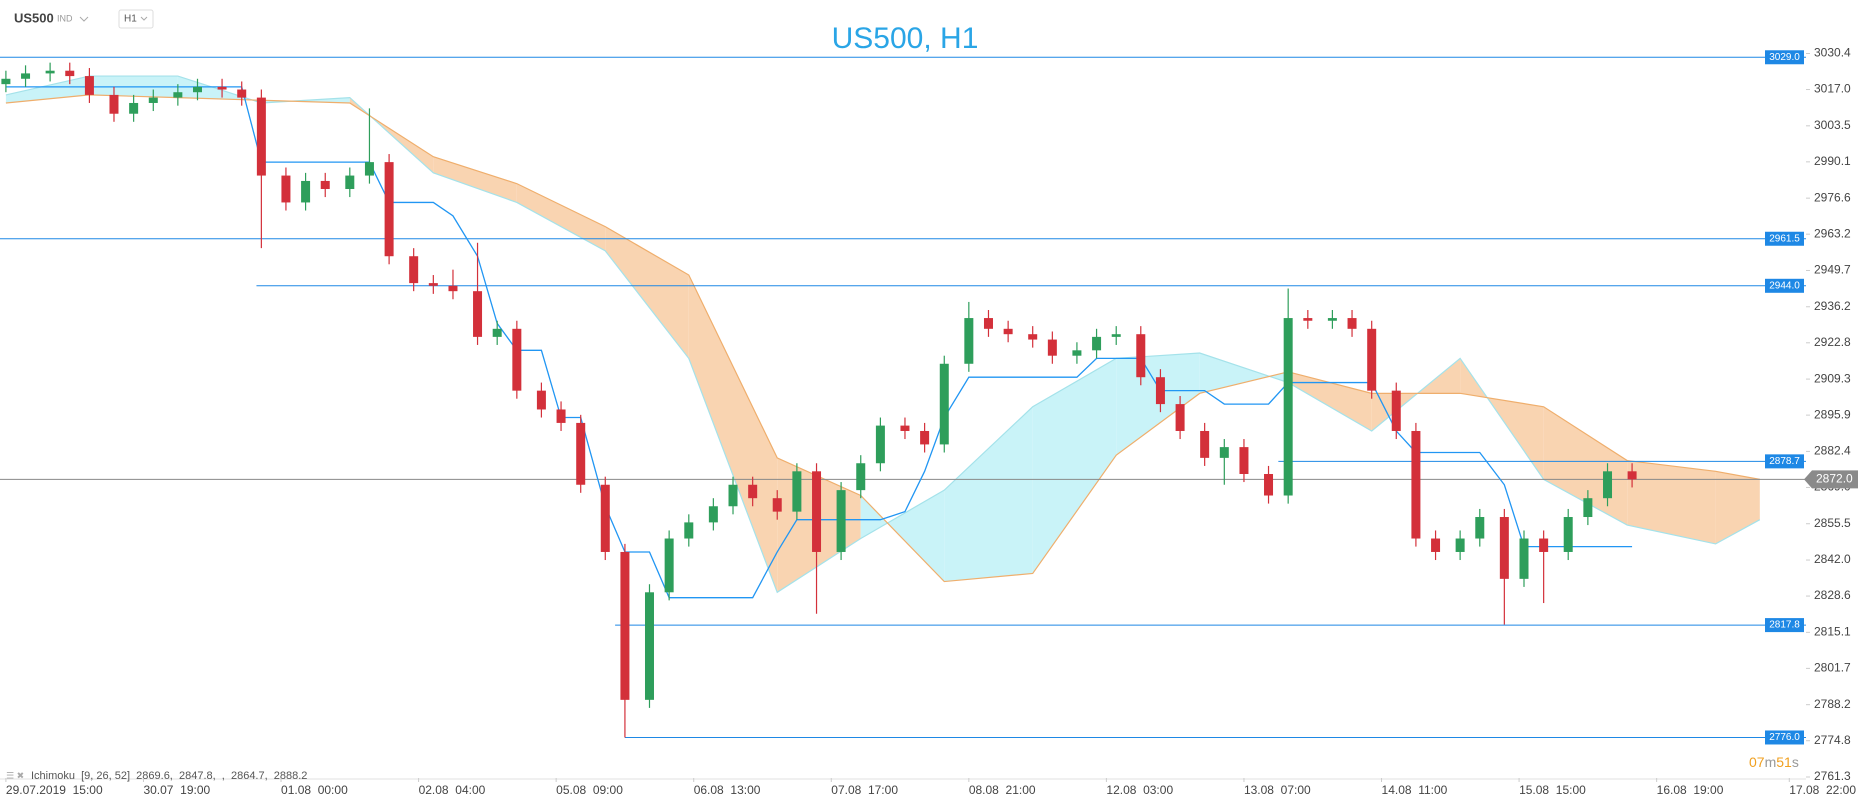 Image resolution: width=1866 pixels, height=805 pixels. What do you see at coordinates (1832, 89) in the screenshot?
I see `y-tick-label: 3017.0` at bounding box center [1832, 89].